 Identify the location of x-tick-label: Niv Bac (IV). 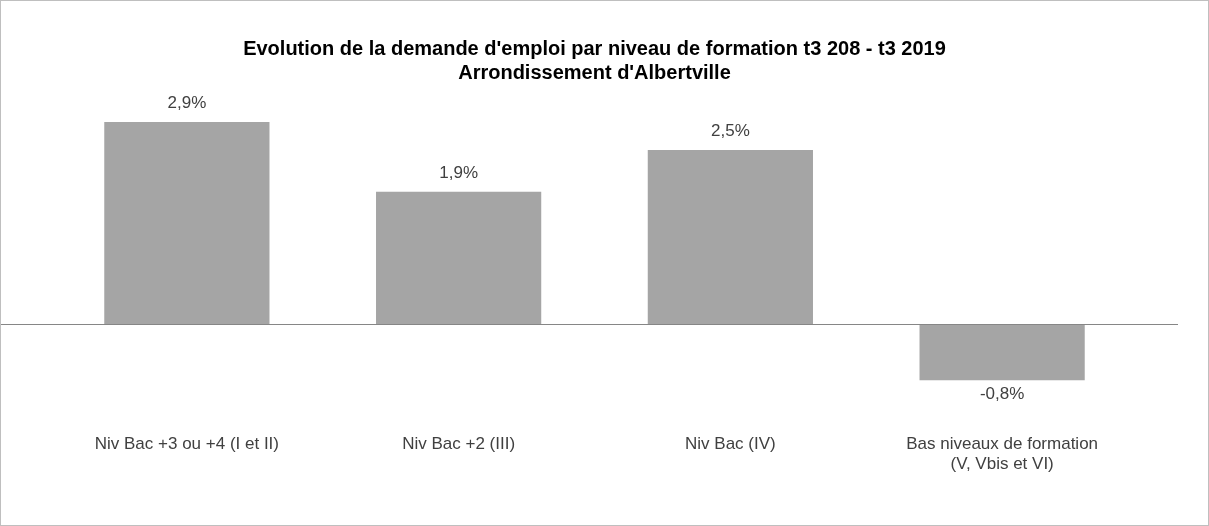
(730, 444).